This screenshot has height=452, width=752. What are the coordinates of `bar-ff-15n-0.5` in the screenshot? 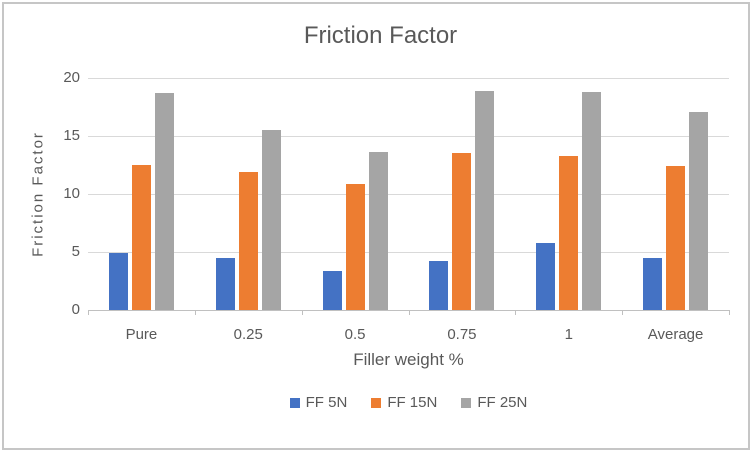 It's located at (355, 246).